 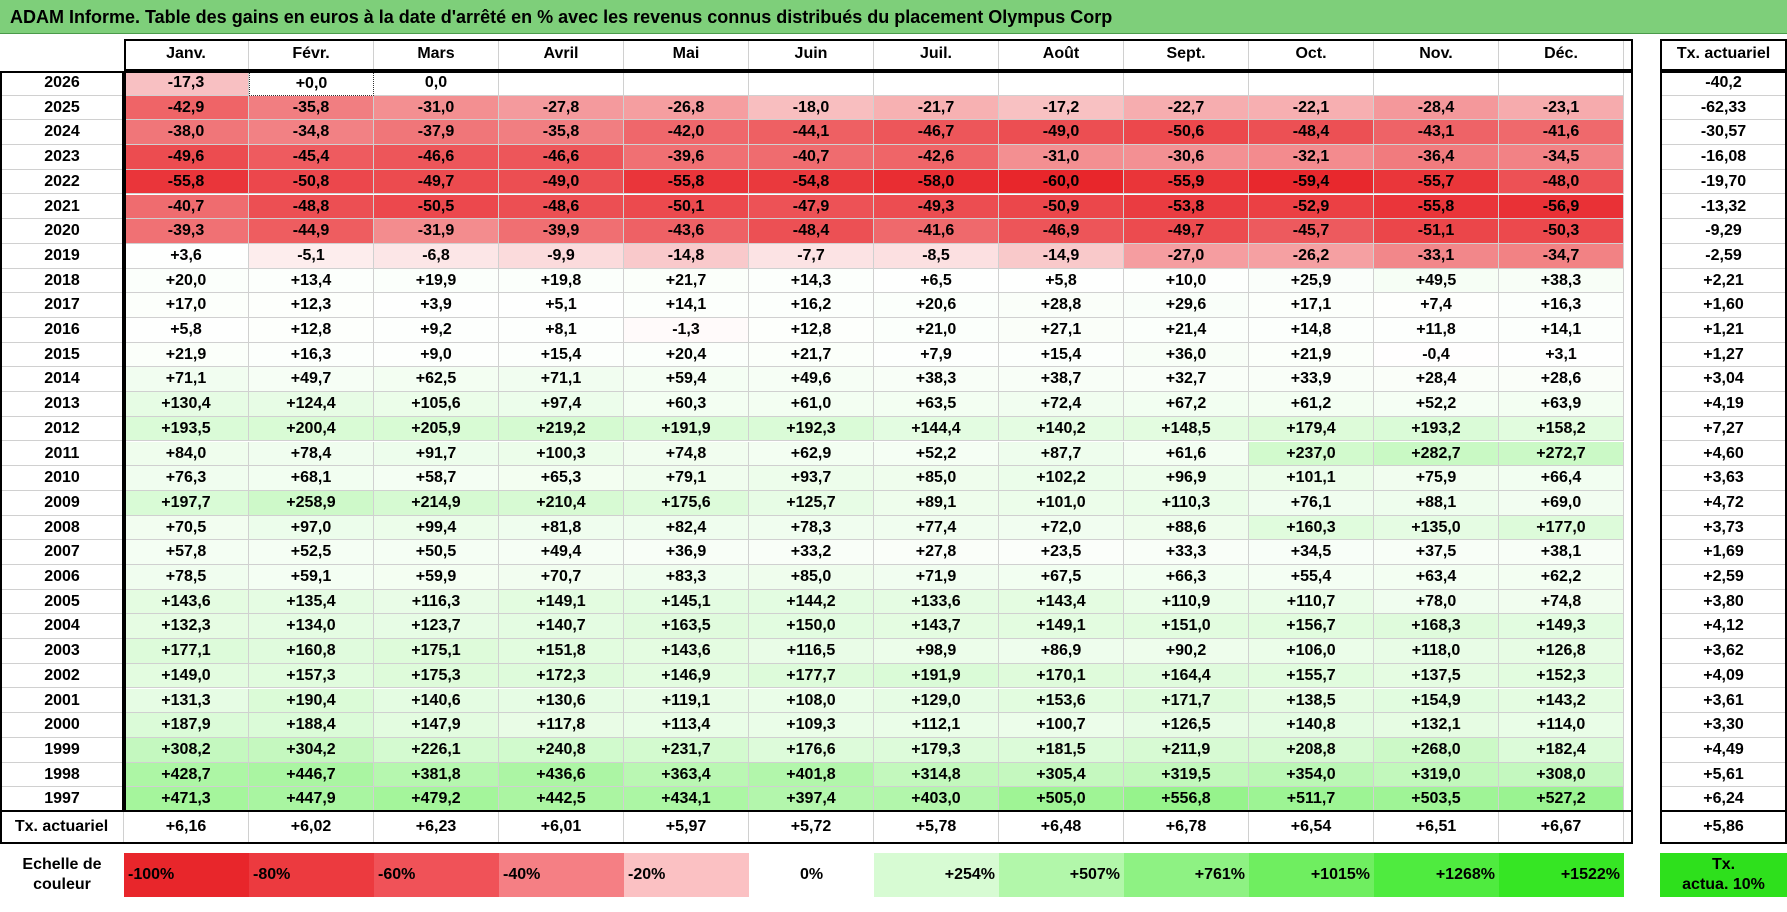 I want to click on table-cell: -49,7, so click(x=1186, y=231).